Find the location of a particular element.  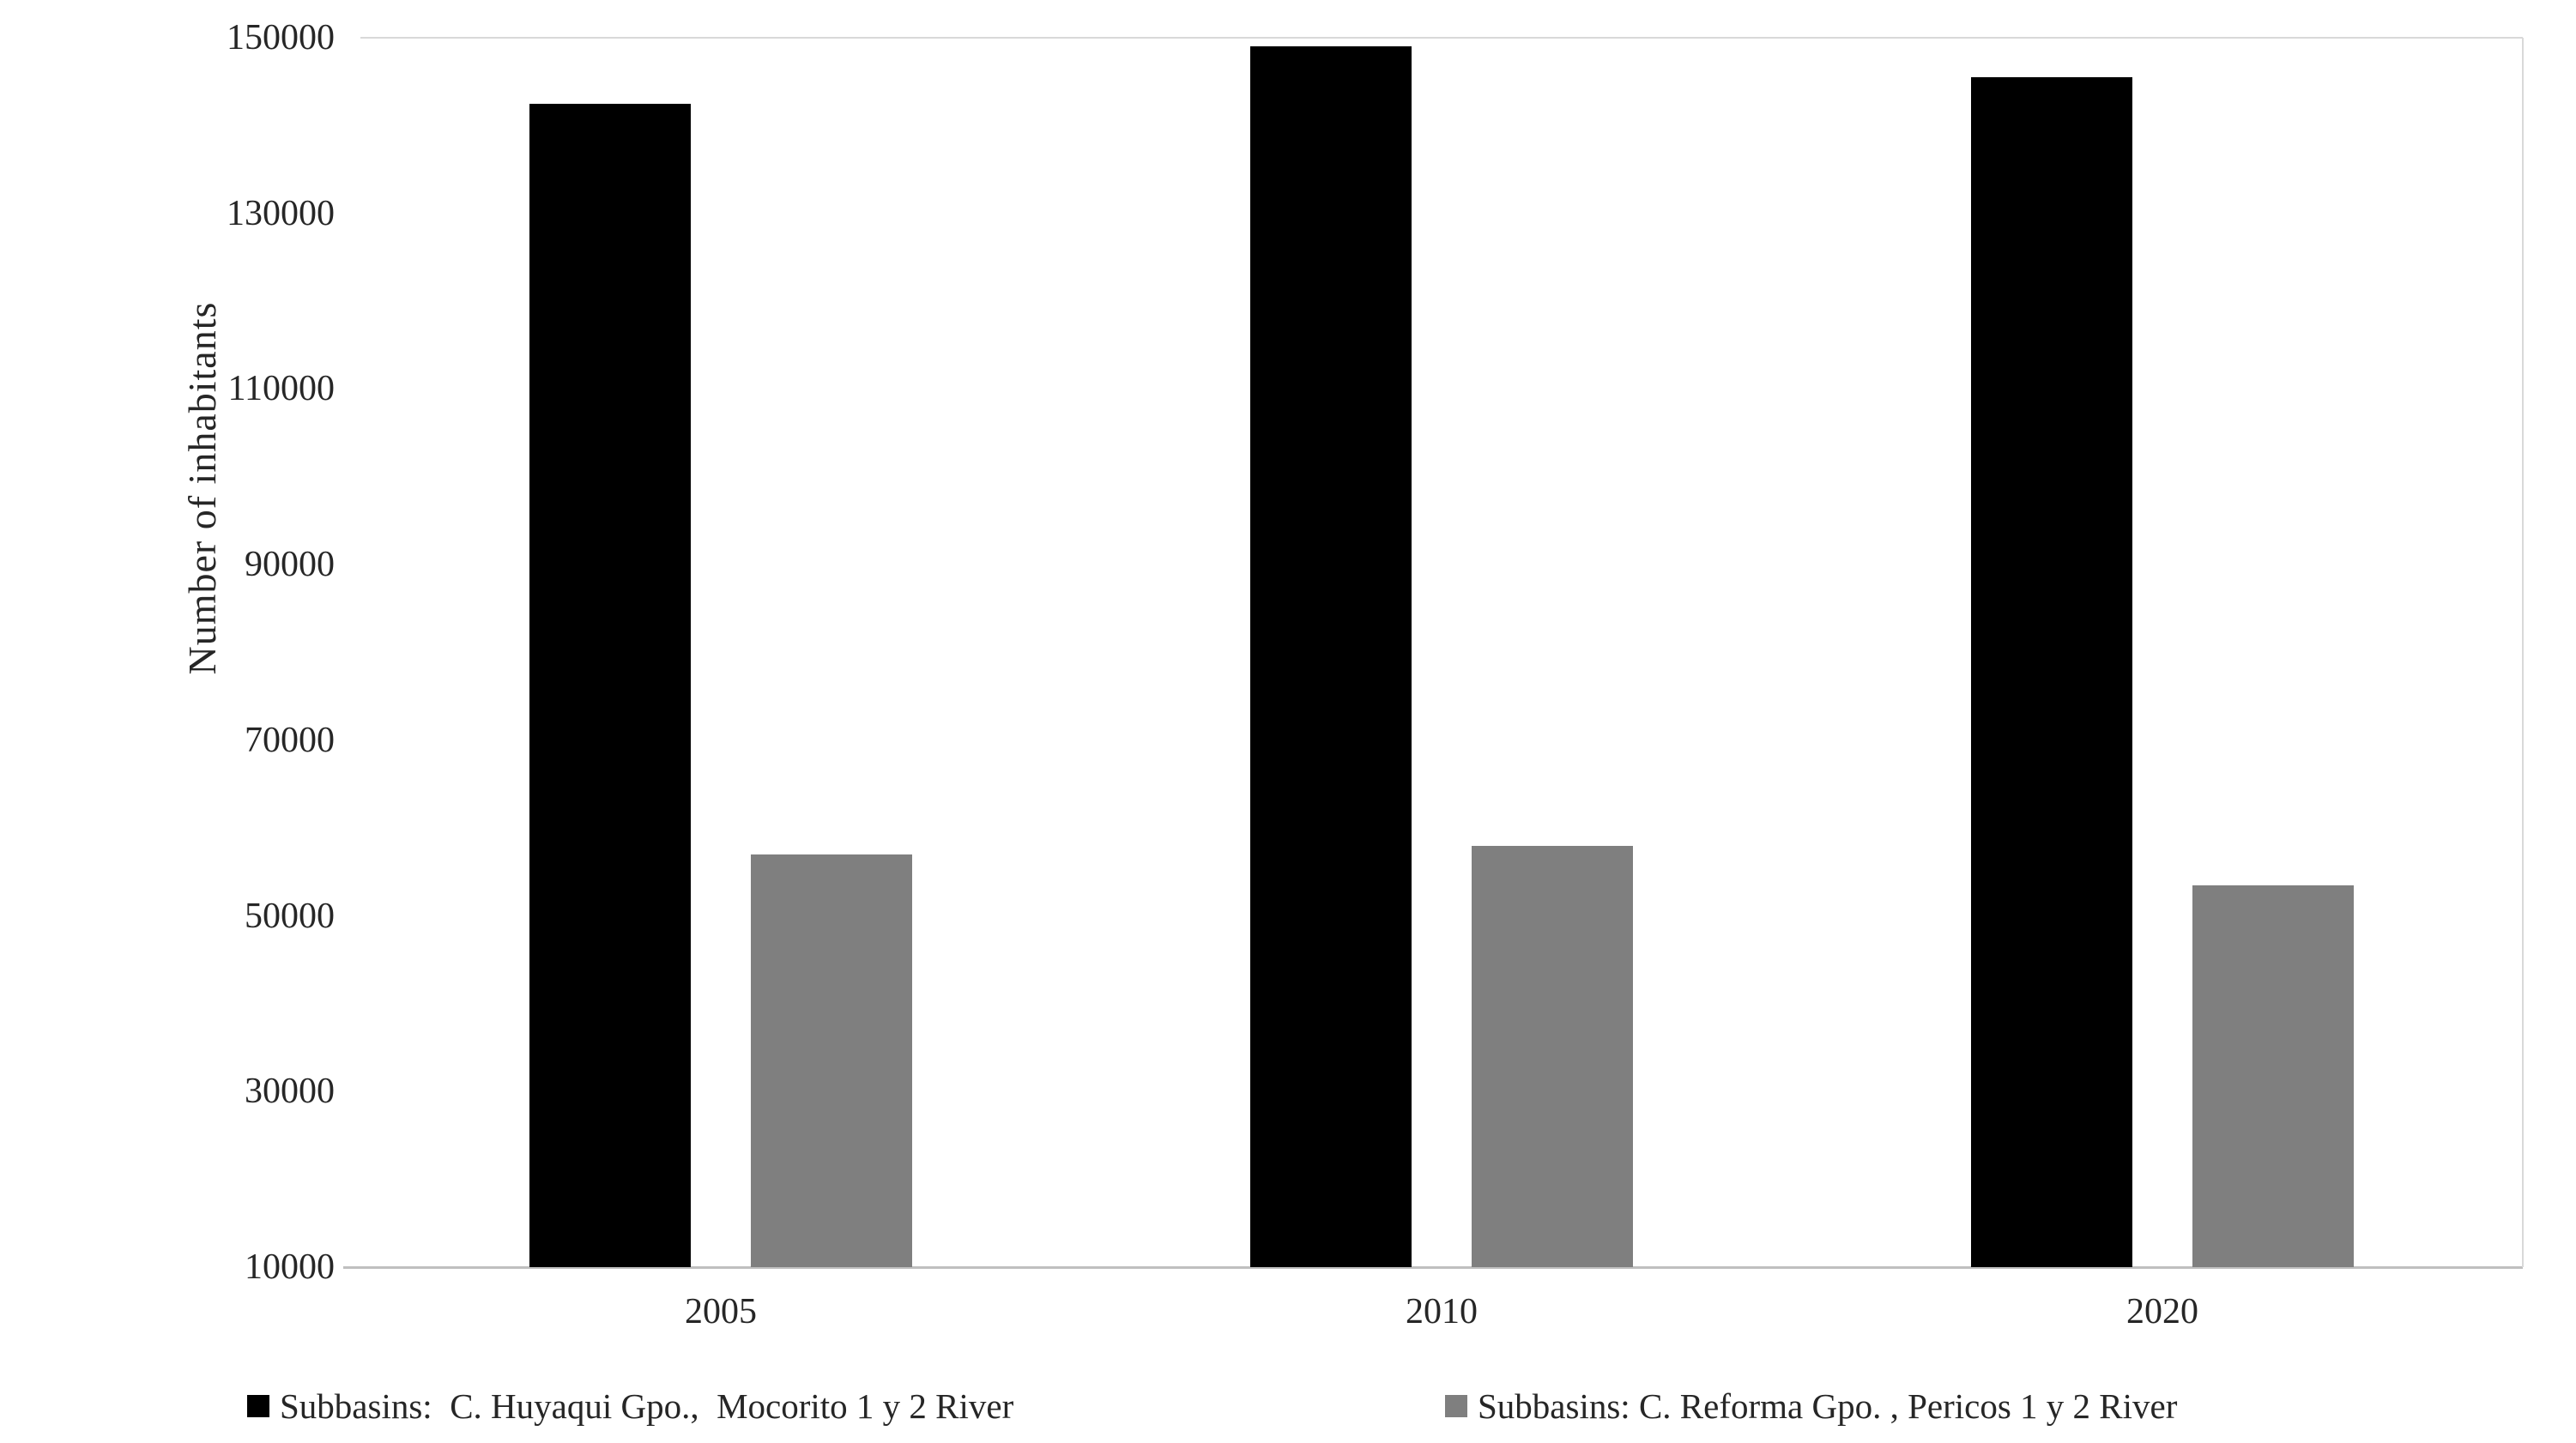

y-tick-label: 110000 is located at coordinates (281, 389).